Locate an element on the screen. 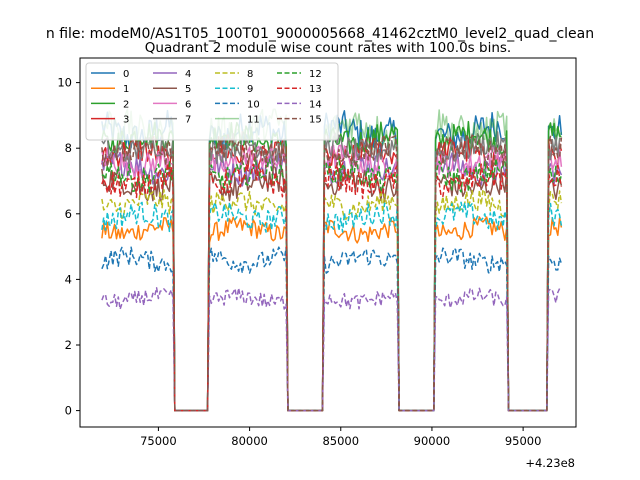 This screenshot has width=640, height=480. x-tick-label: 85000 is located at coordinates (340, 441).